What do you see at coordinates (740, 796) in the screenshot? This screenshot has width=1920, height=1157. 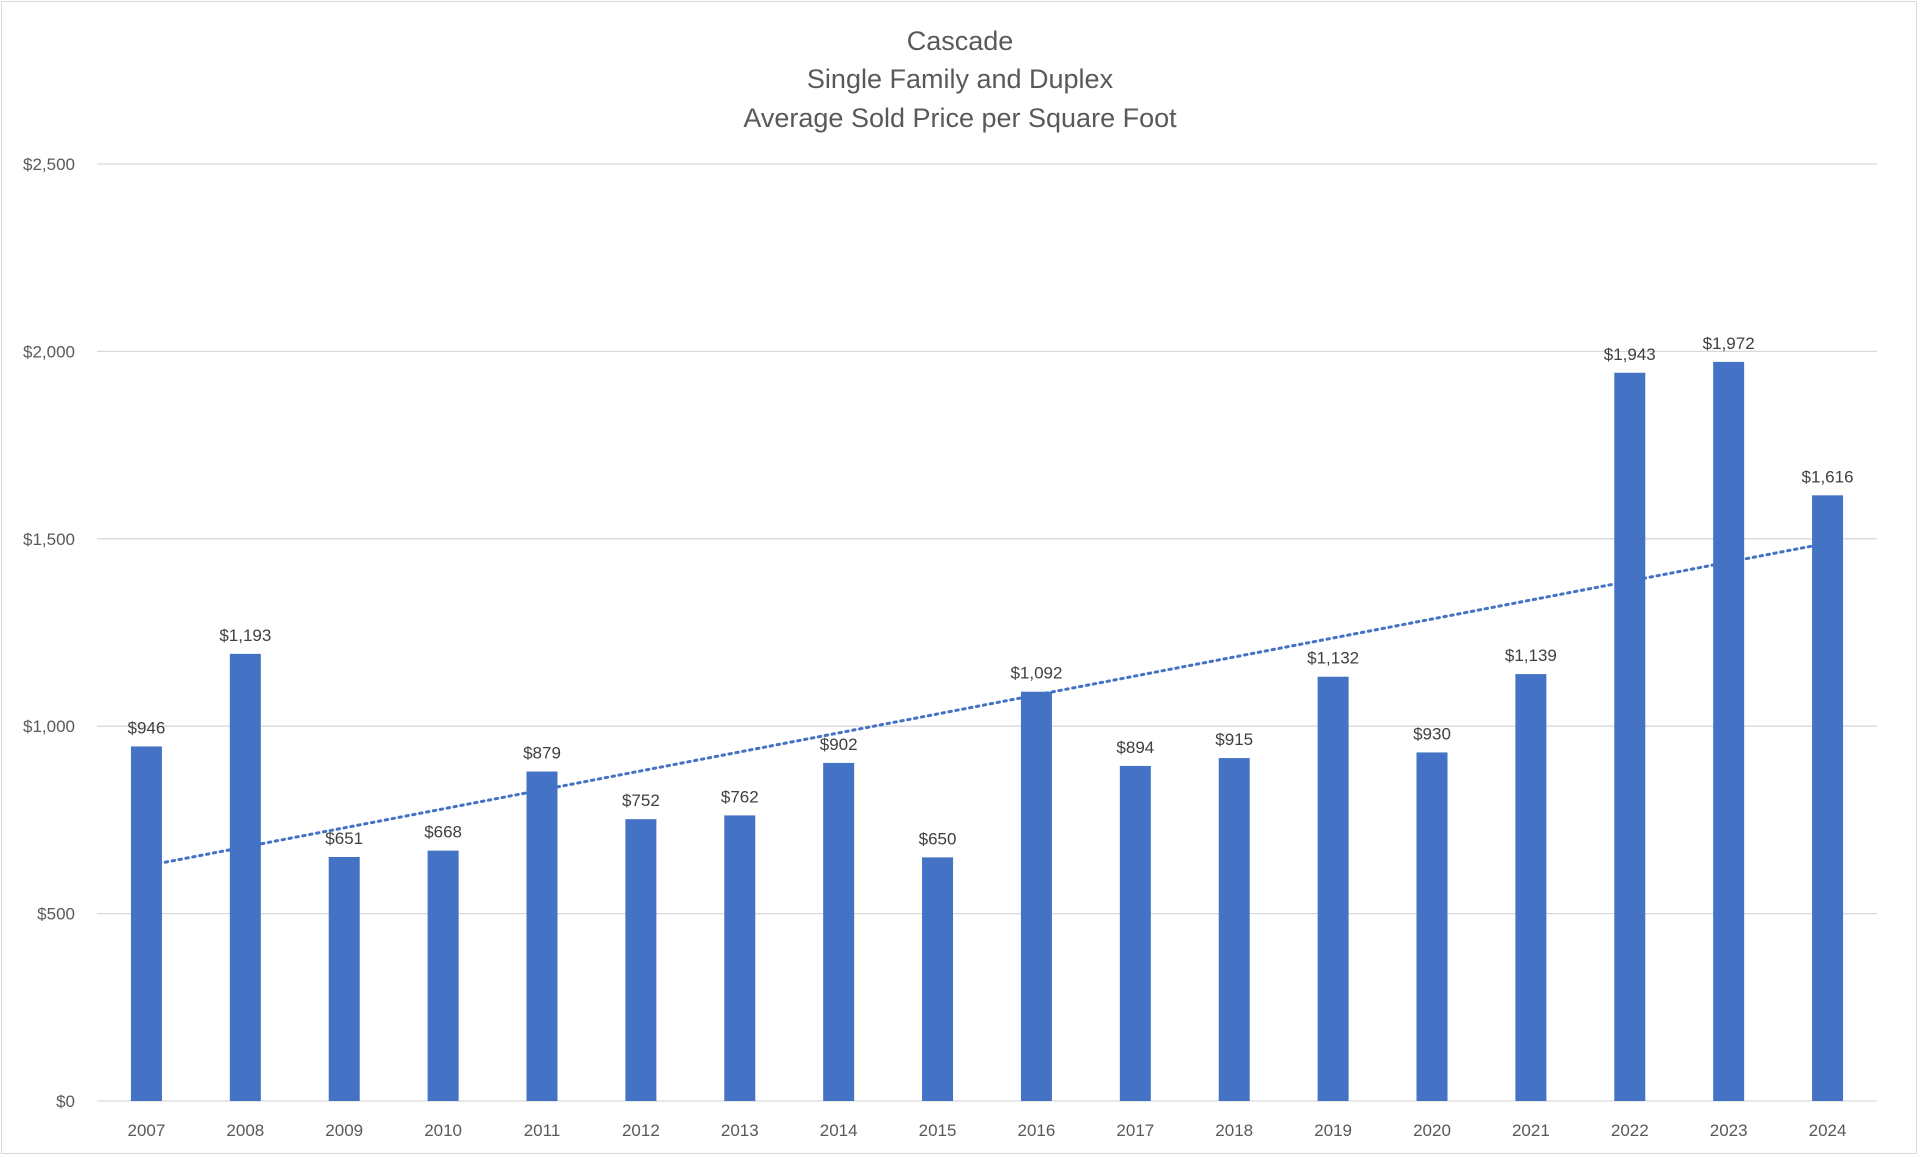 I see `data-label-2013: $762` at bounding box center [740, 796].